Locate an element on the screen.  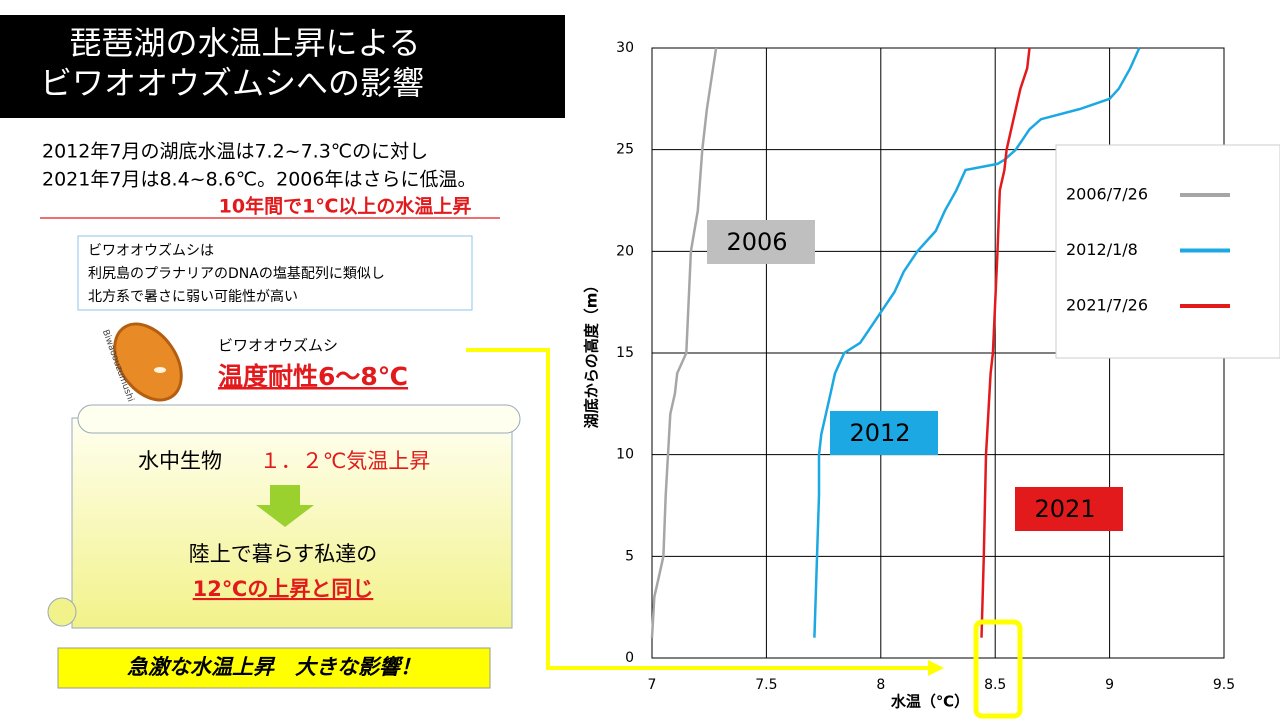
worm-highlight is located at coordinates (160, 370).